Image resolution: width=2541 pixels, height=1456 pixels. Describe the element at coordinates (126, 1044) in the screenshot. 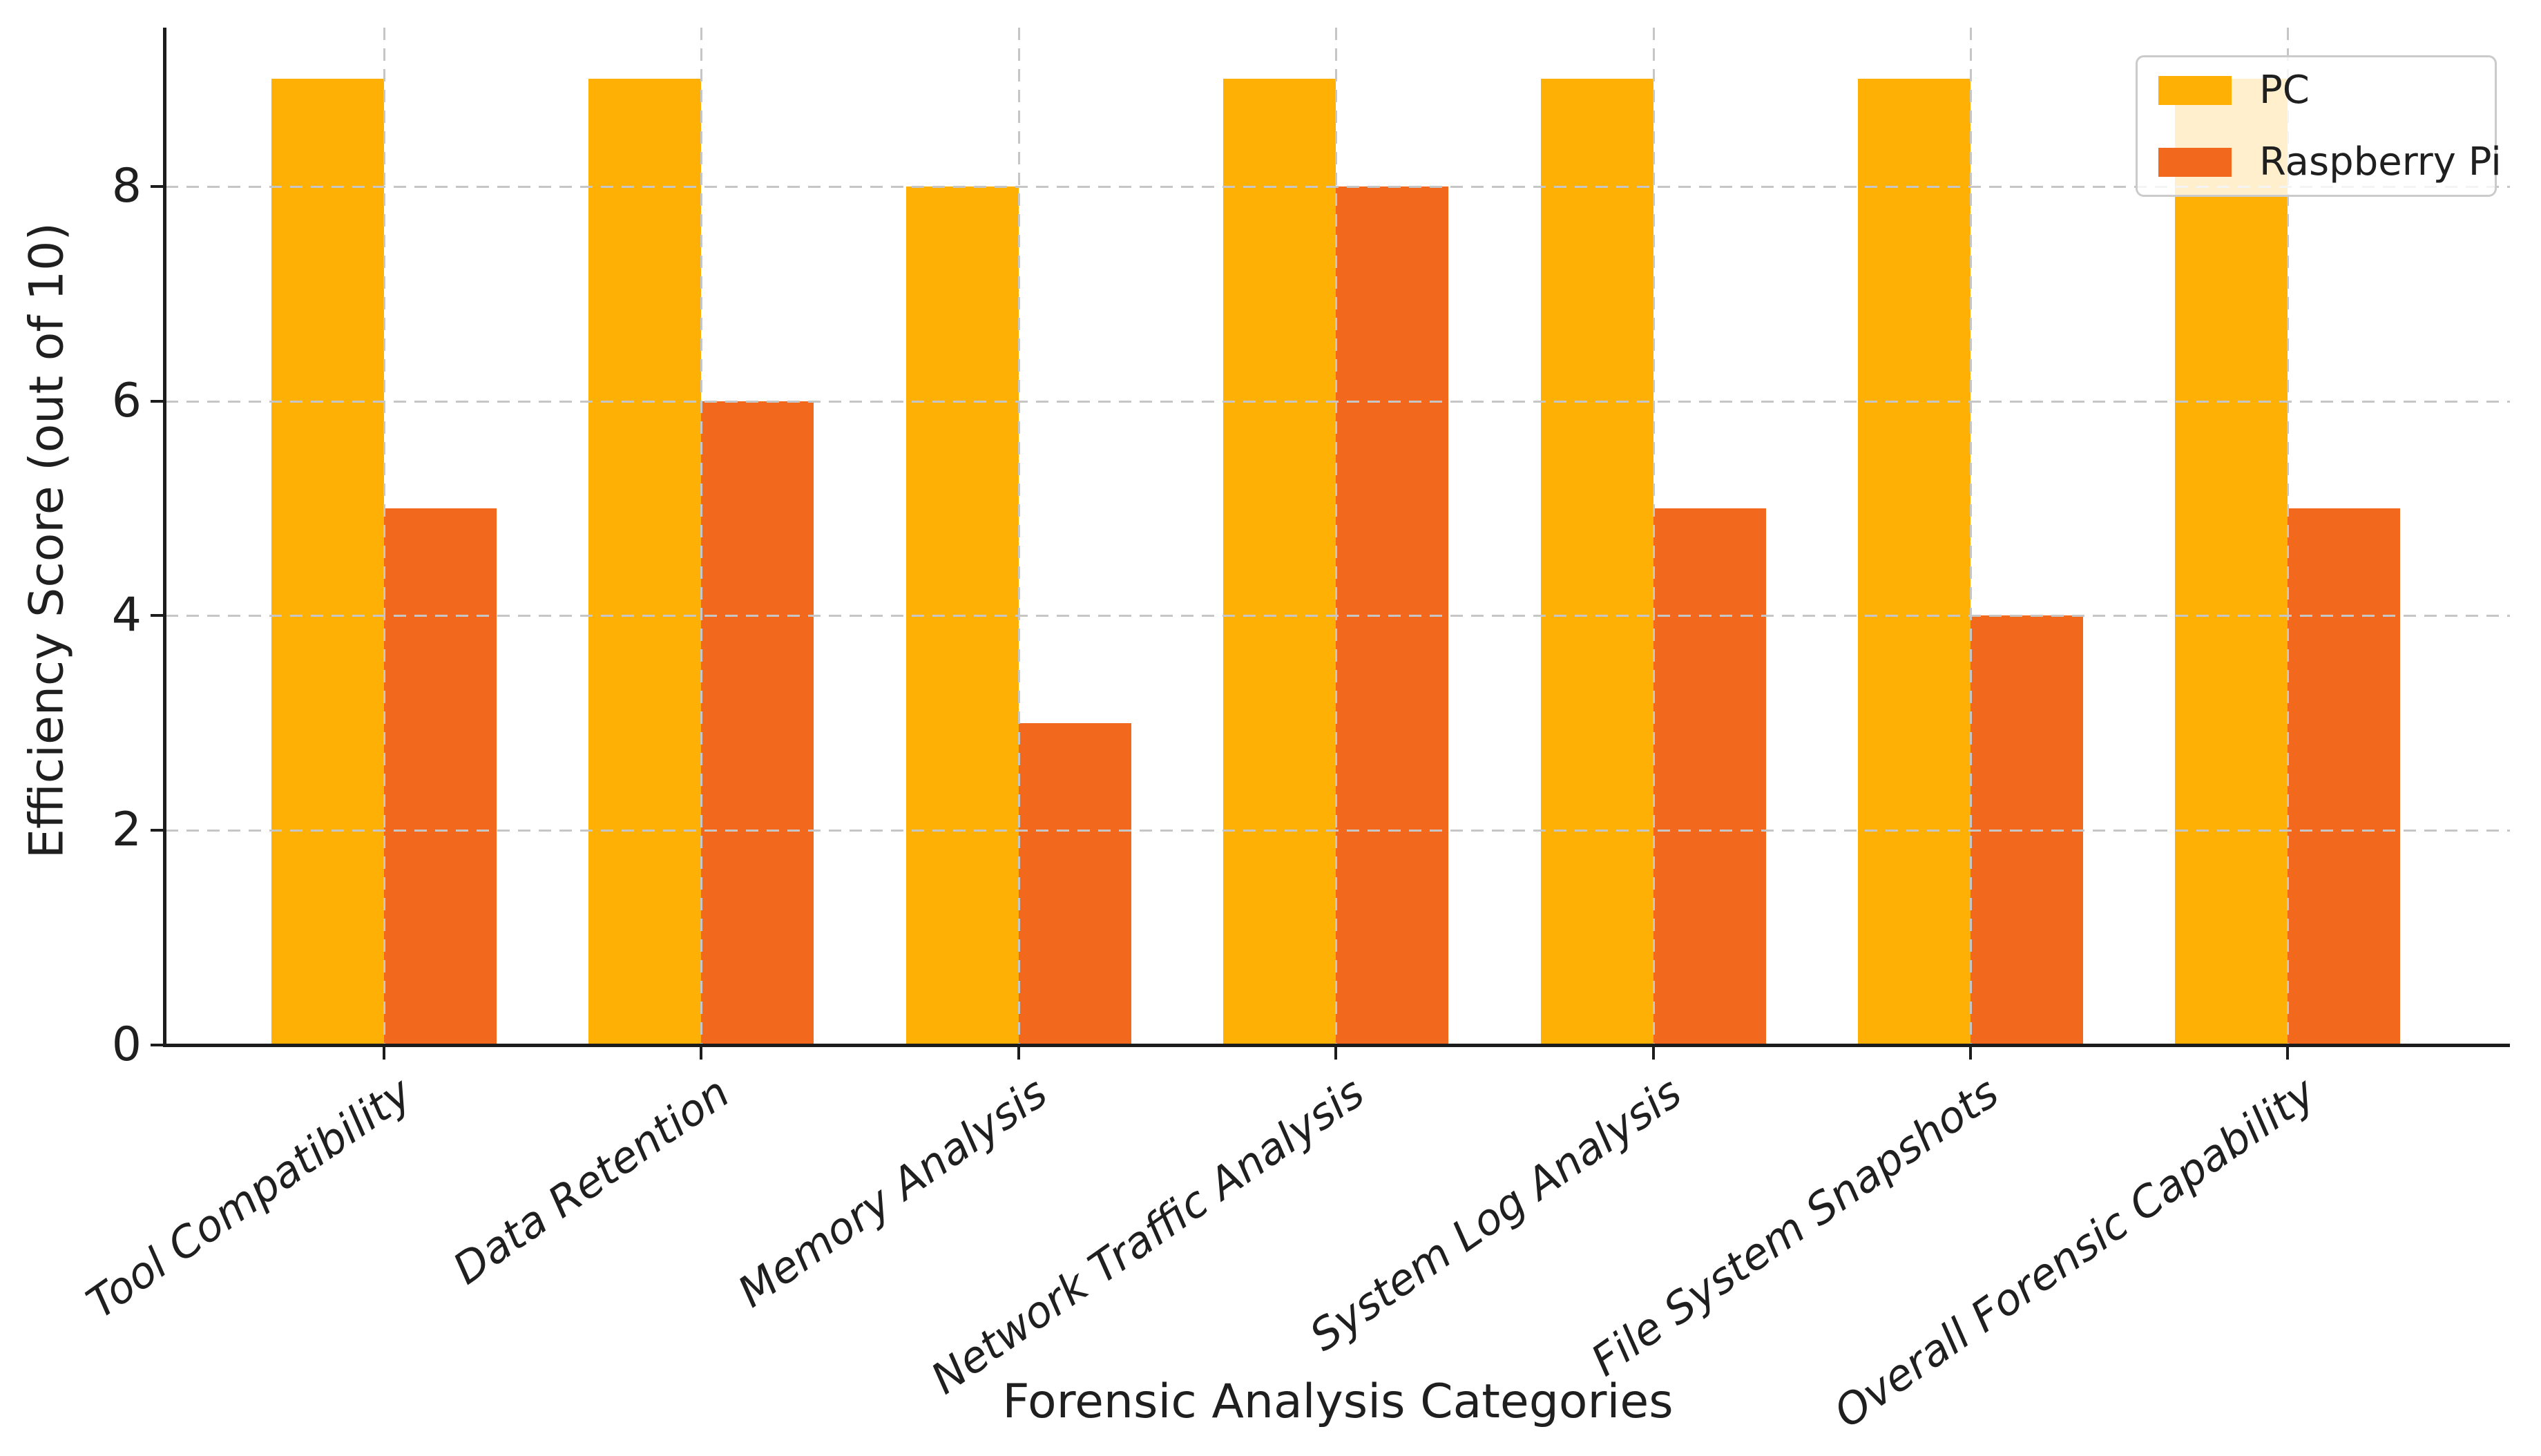

I see `y-tick-label-0: 0` at that location.